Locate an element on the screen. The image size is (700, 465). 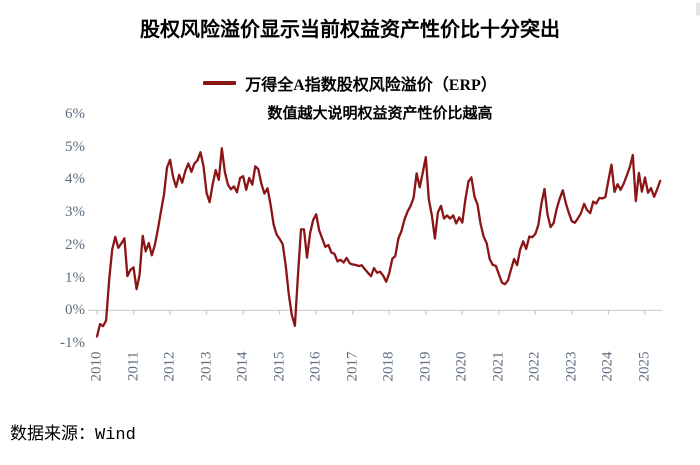
y-tick-label: 2% is located at coordinates (75, 244).